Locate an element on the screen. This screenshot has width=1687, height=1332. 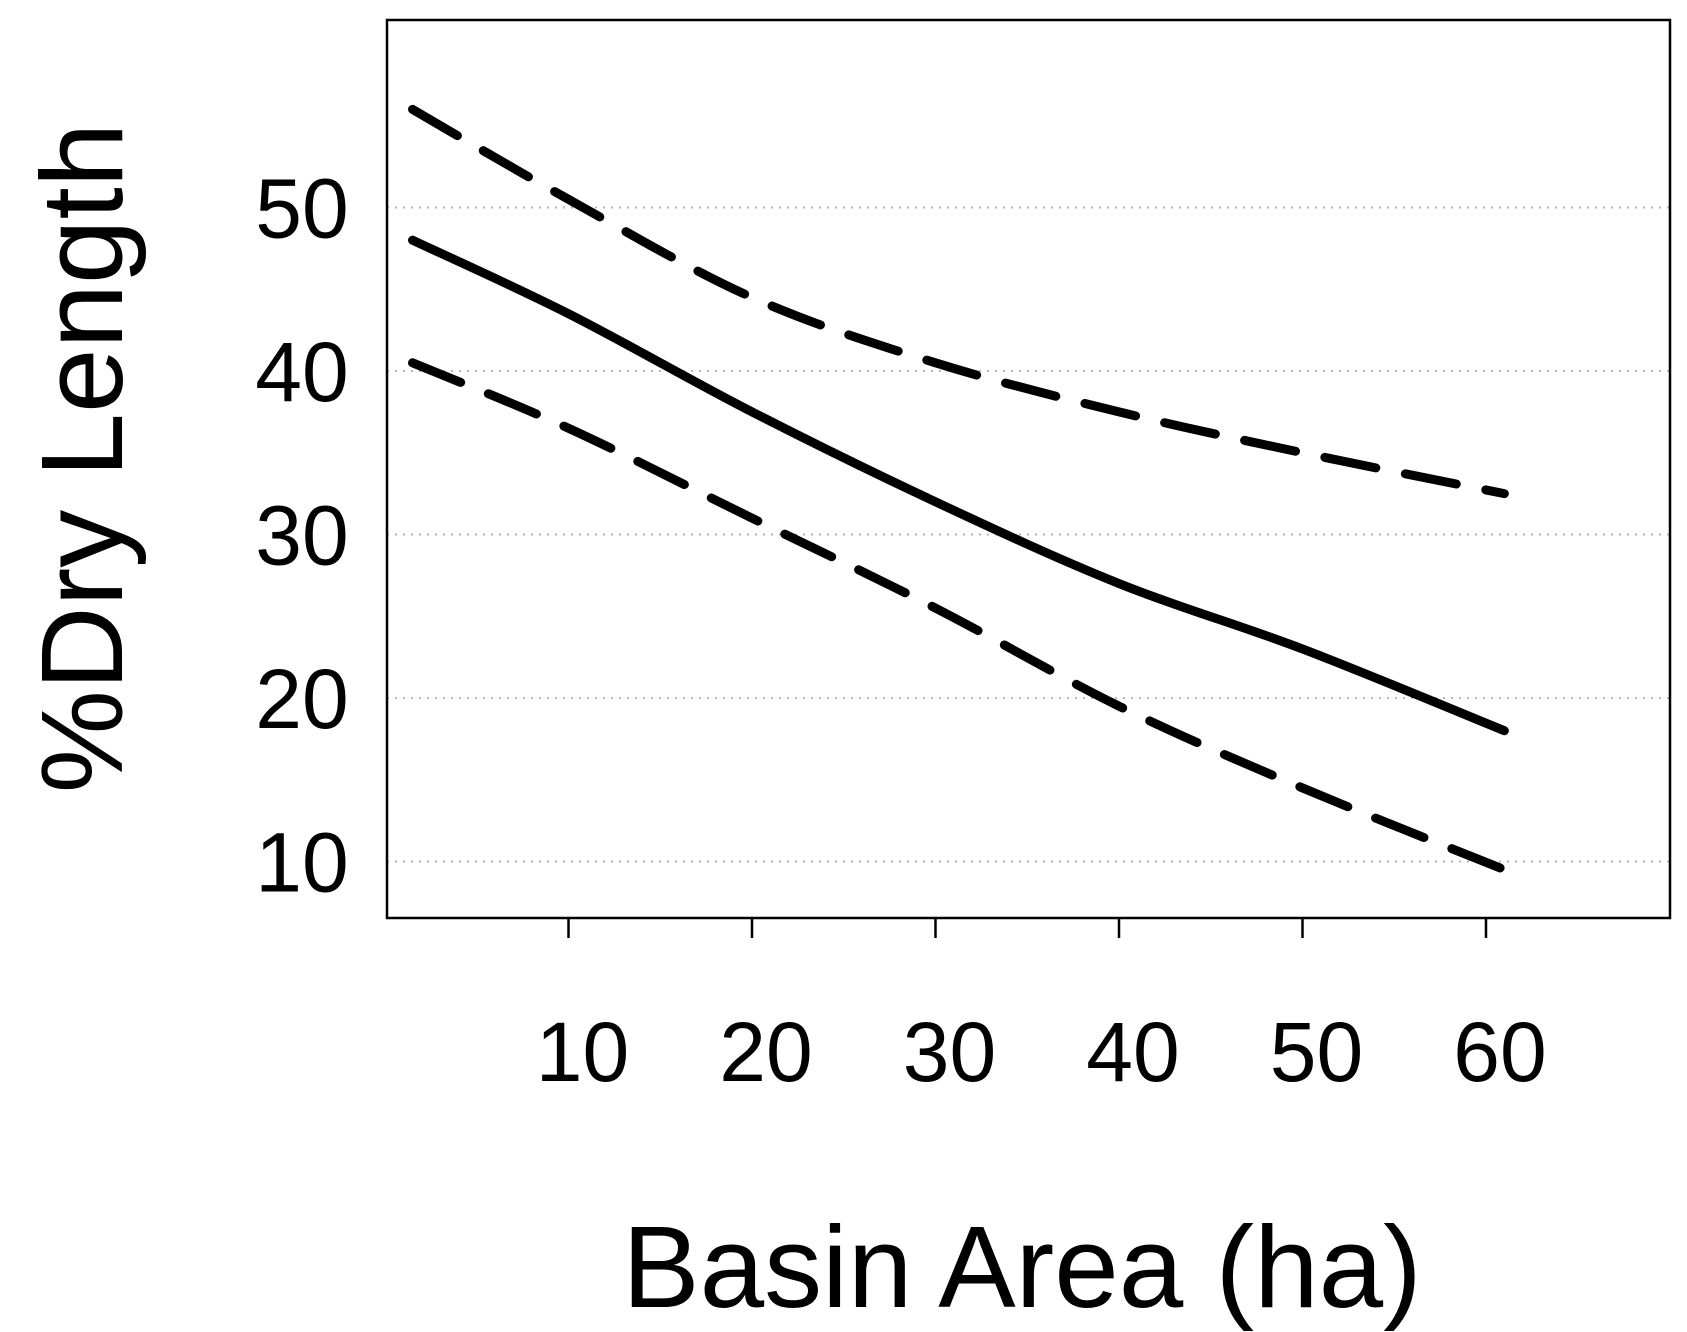
y-tick-label-20: 20 is located at coordinates (301, 699).